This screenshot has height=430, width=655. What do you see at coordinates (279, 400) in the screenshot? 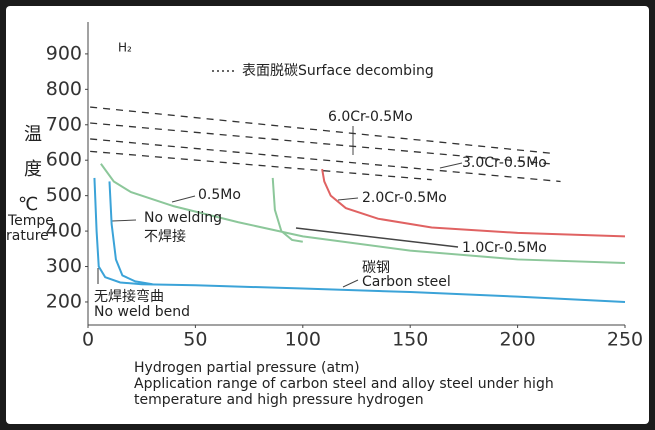
I see `x-label: temperature and high pressure hydrogen` at bounding box center [279, 400].